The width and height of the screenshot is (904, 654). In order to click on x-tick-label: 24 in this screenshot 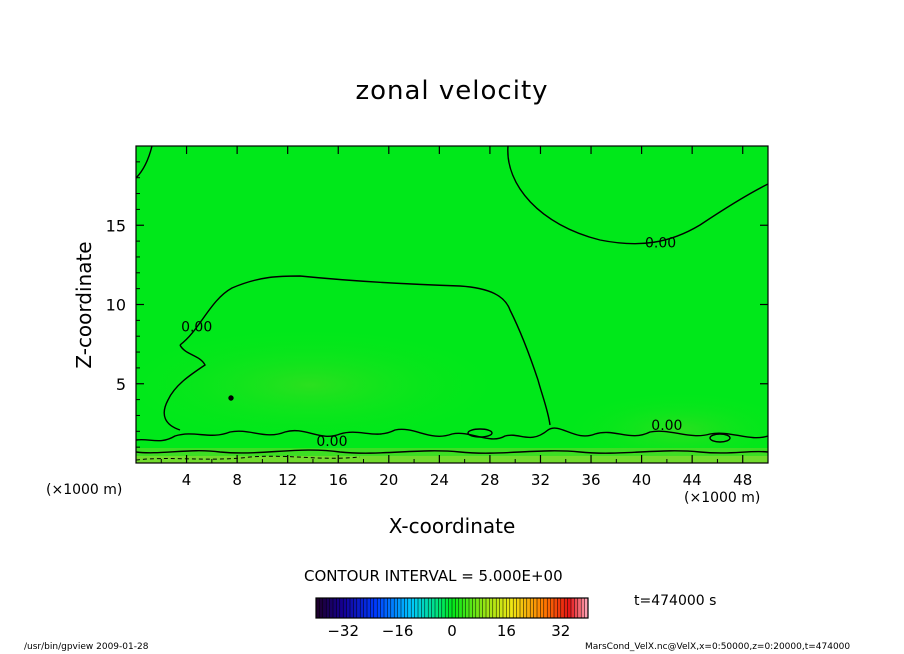, I will do `click(439, 480)`.